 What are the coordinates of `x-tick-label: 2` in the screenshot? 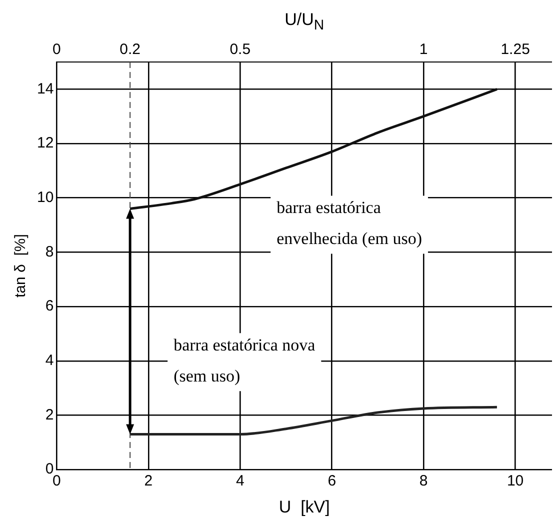 It's located at (148, 481).